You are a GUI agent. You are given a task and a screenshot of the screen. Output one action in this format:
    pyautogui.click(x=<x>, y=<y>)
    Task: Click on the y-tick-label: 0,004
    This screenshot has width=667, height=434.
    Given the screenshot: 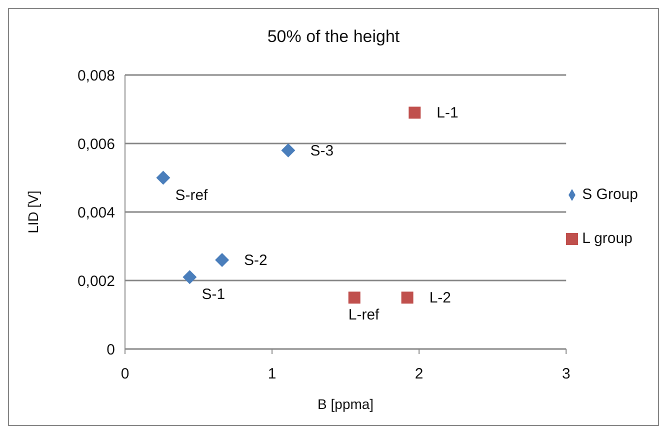 What is the action you would take?
    pyautogui.click(x=96, y=213)
    